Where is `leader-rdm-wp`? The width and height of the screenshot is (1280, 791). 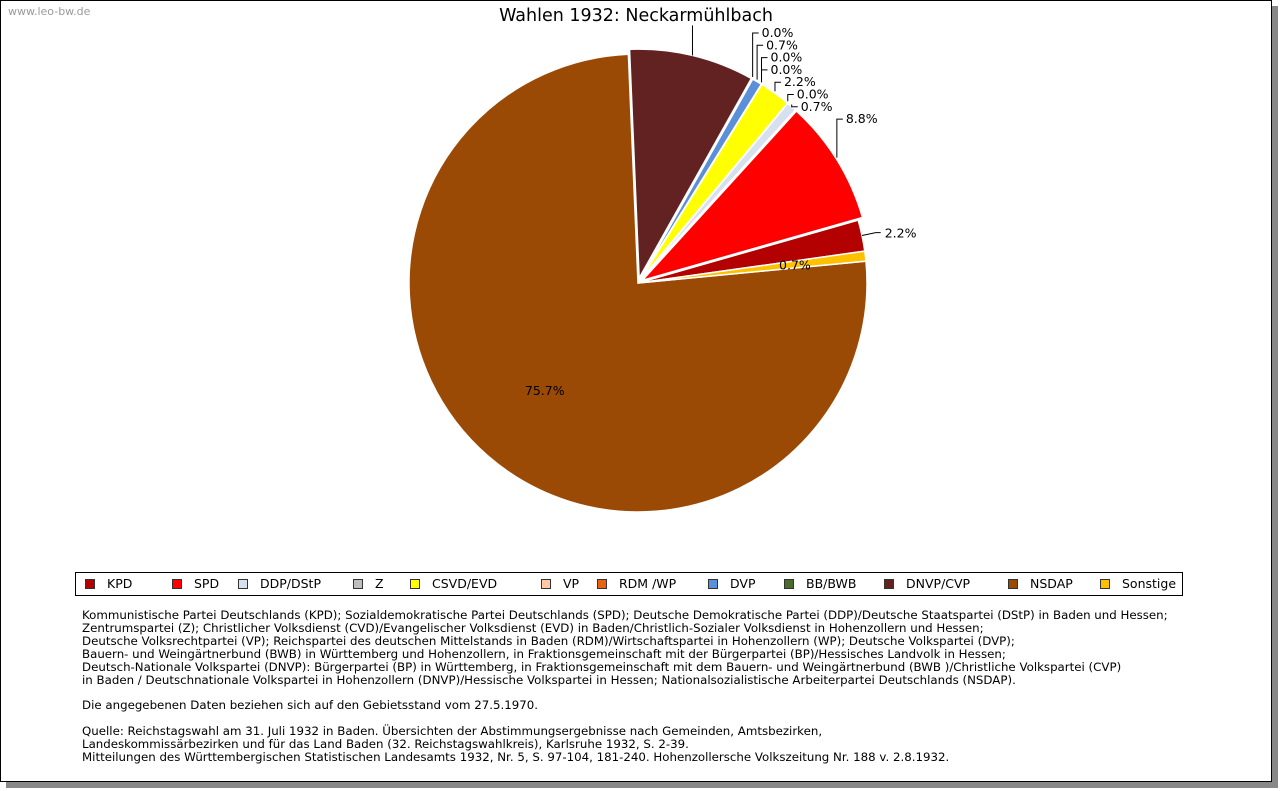
leader-rdm-wp is located at coordinates (764, 70).